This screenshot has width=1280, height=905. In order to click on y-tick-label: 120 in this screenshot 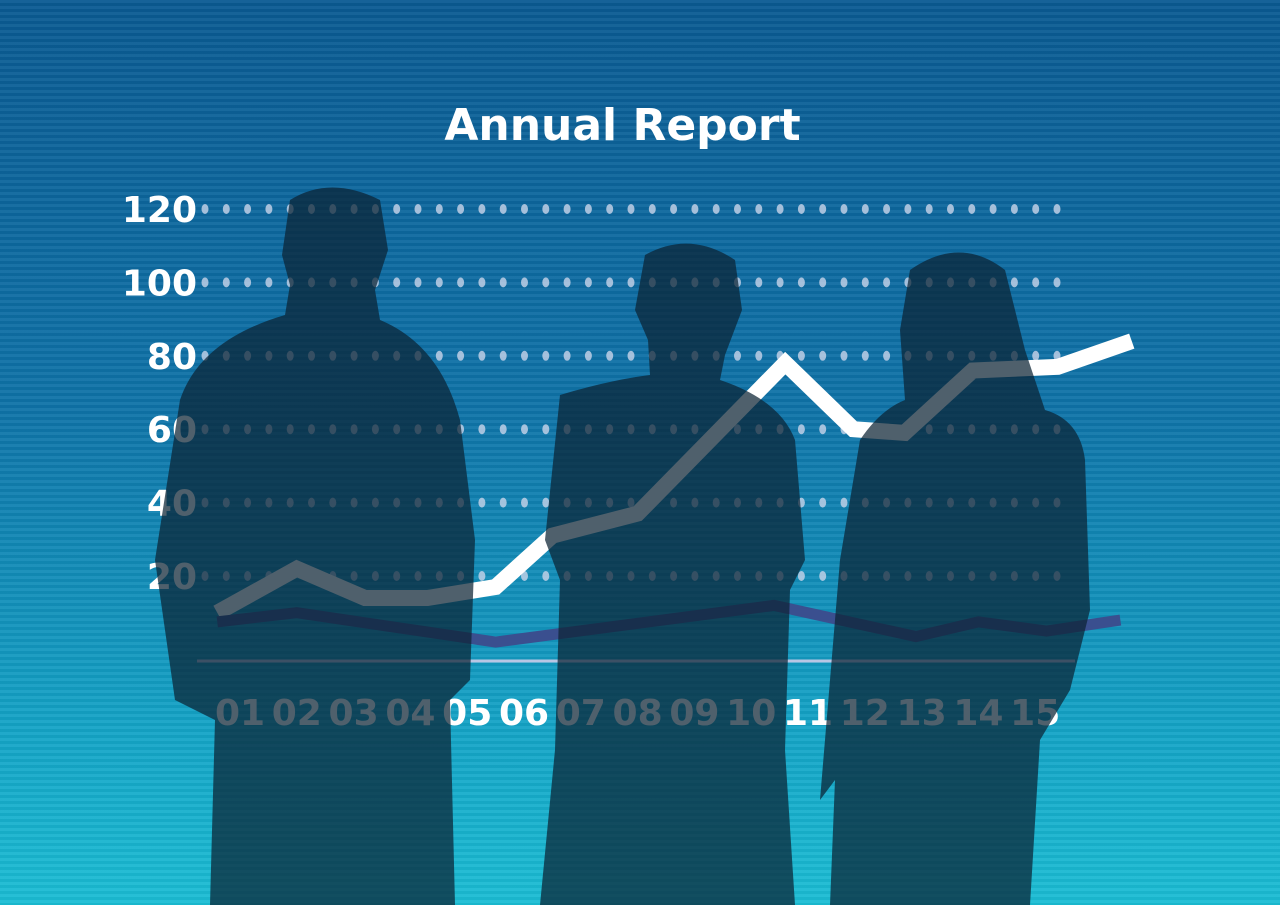, I will do `click(159, 210)`.